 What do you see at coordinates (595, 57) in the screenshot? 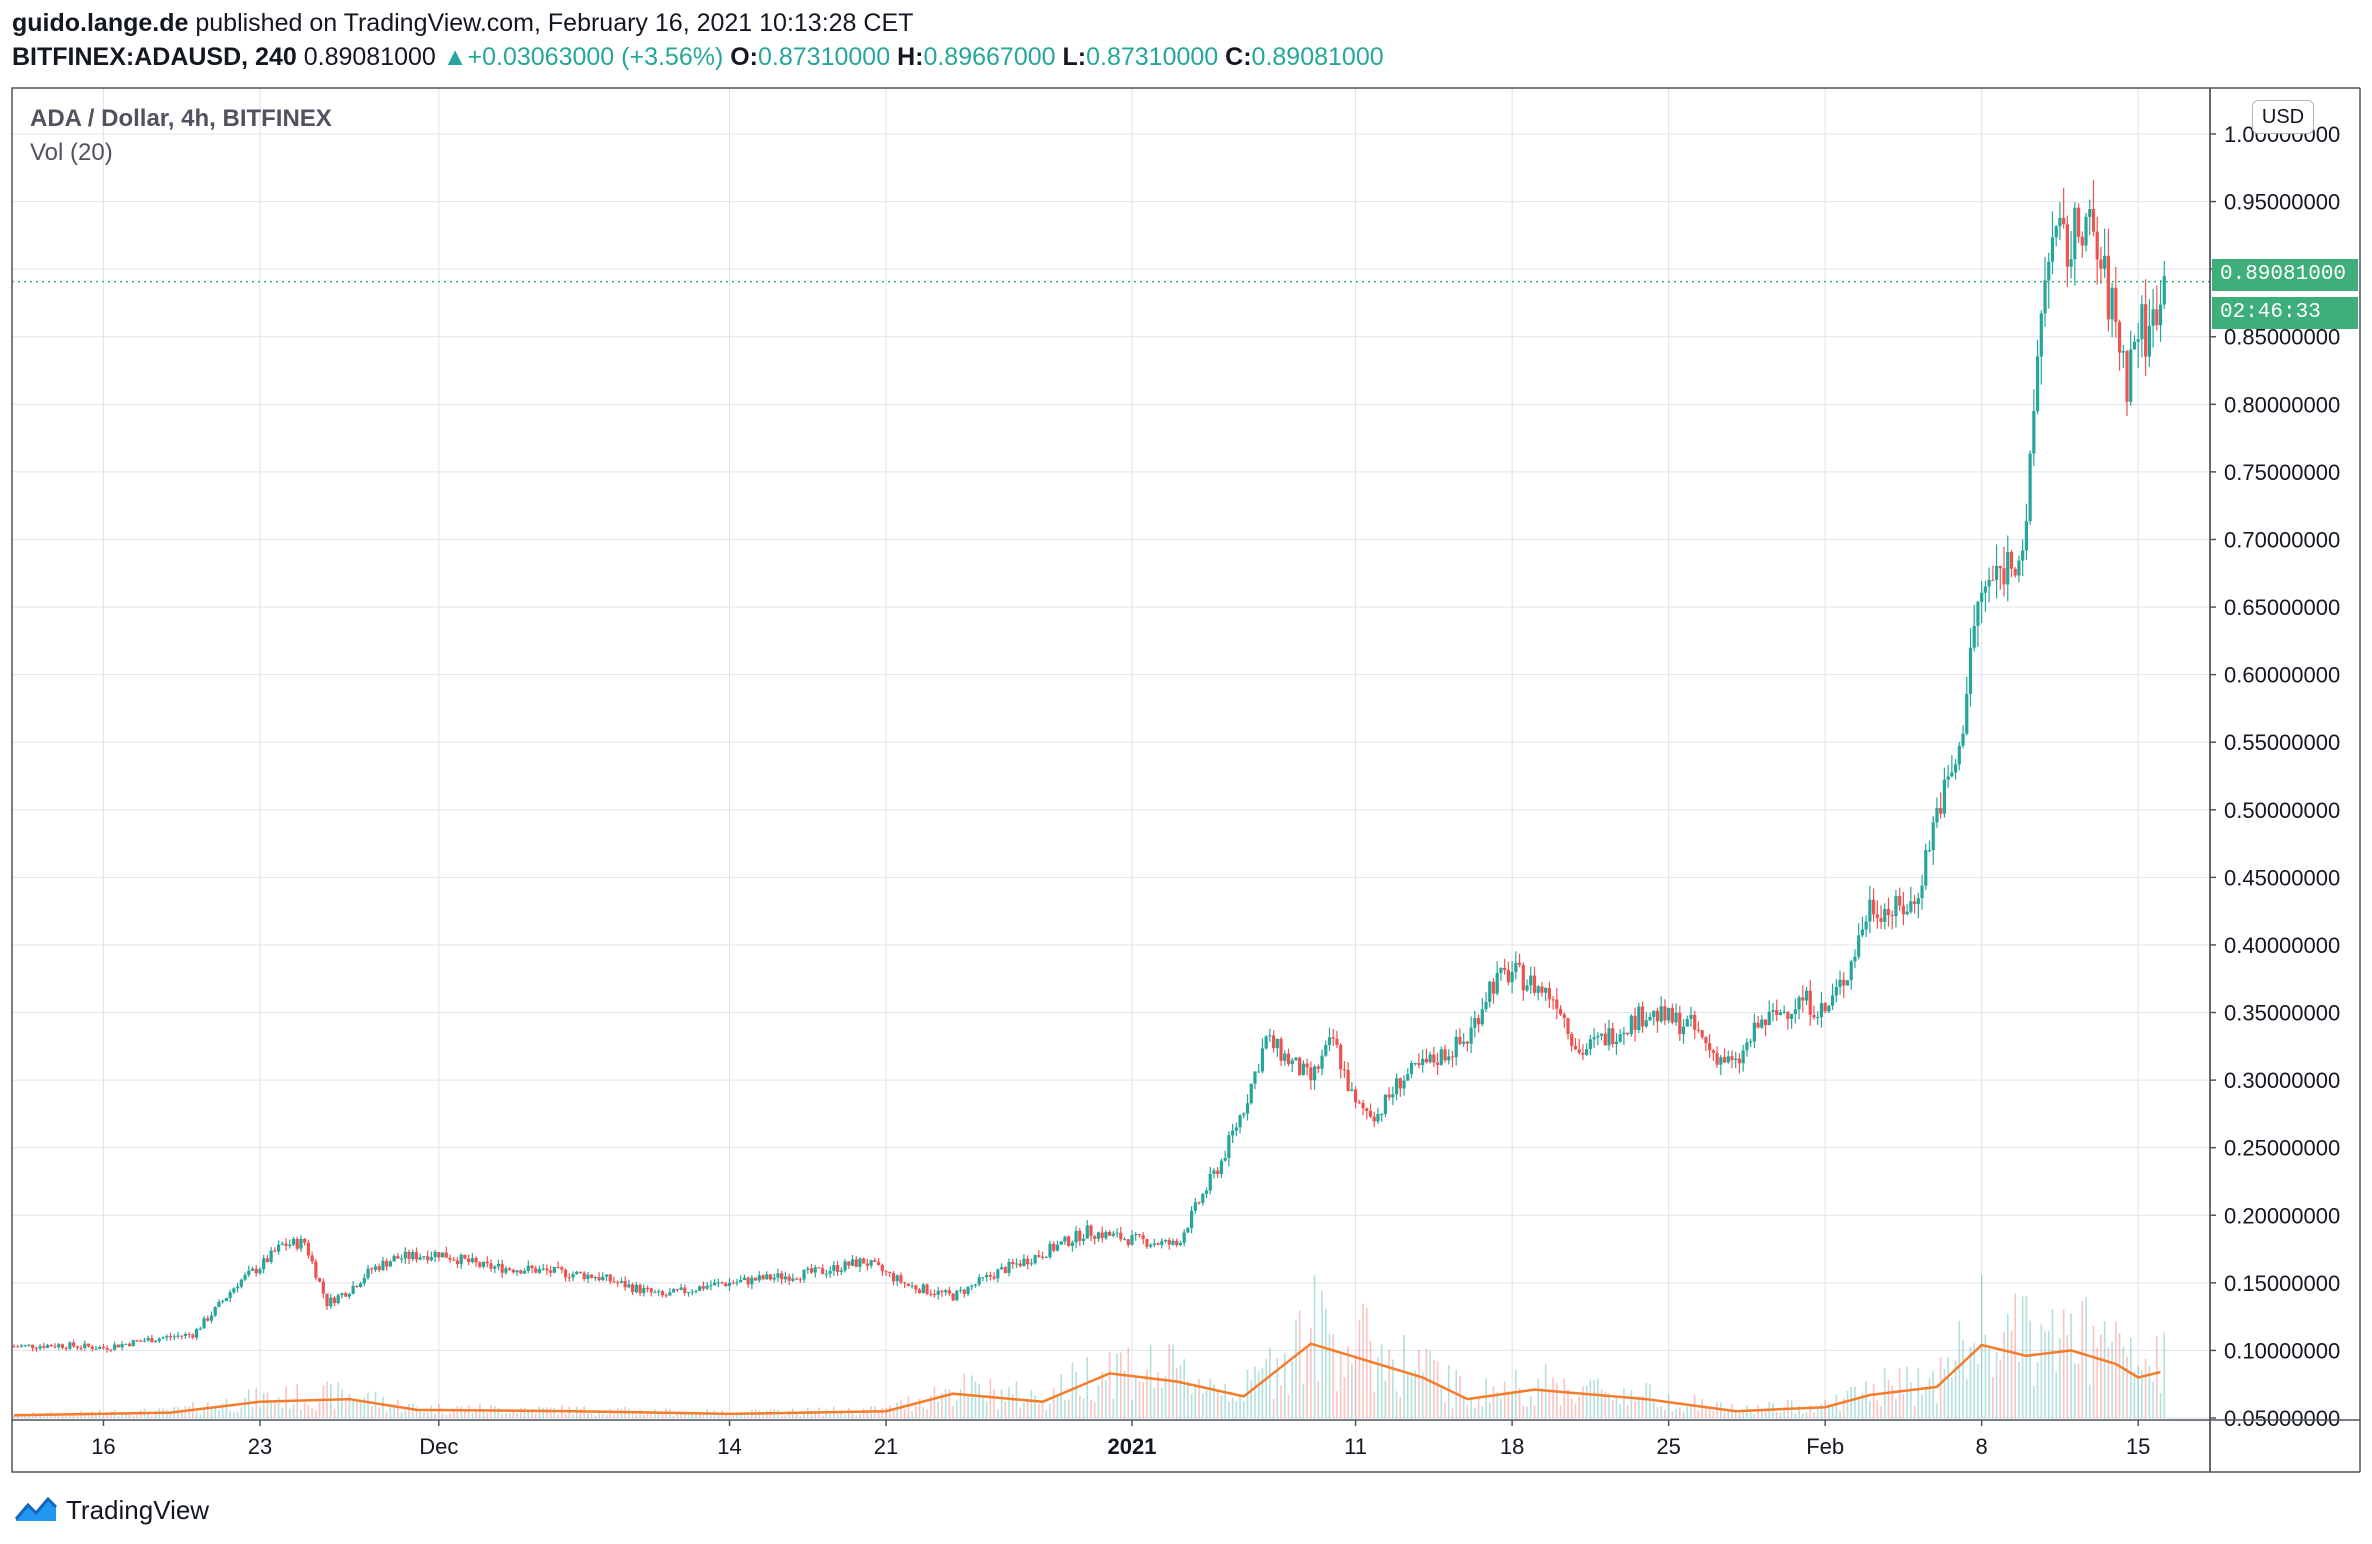
I see `change-value: +0.03063000 (+3.56%)` at bounding box center [595, 57].